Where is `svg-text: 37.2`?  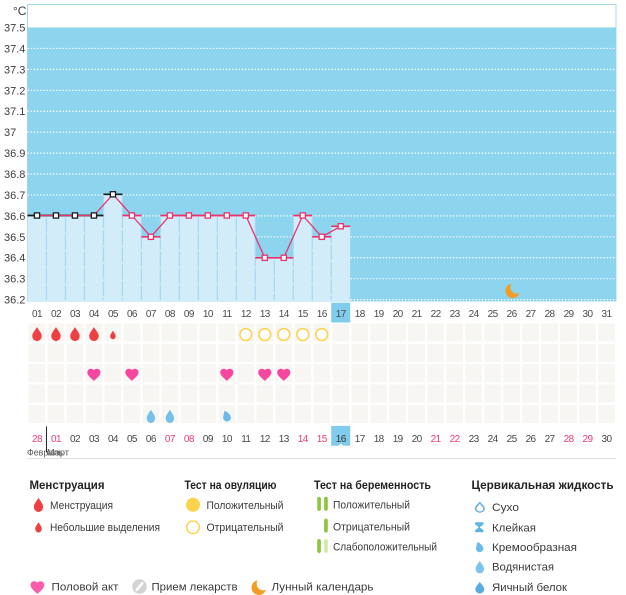
svg-text: 37.2 is located at coordinates (14, 91).